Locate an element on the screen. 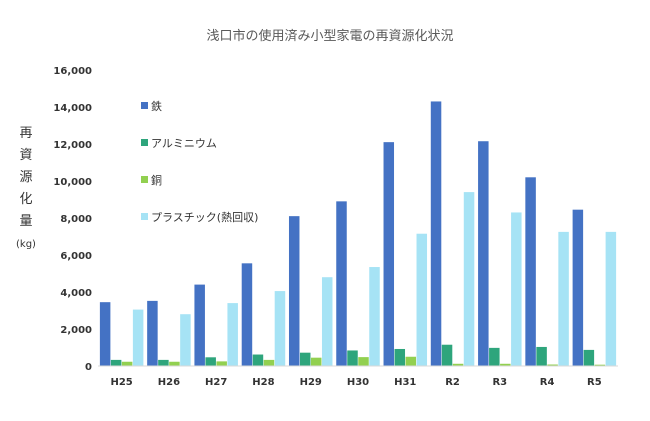 This screenshot has height=421, width=650. legend-label: 鉄 is located at coordinates (156, 106).